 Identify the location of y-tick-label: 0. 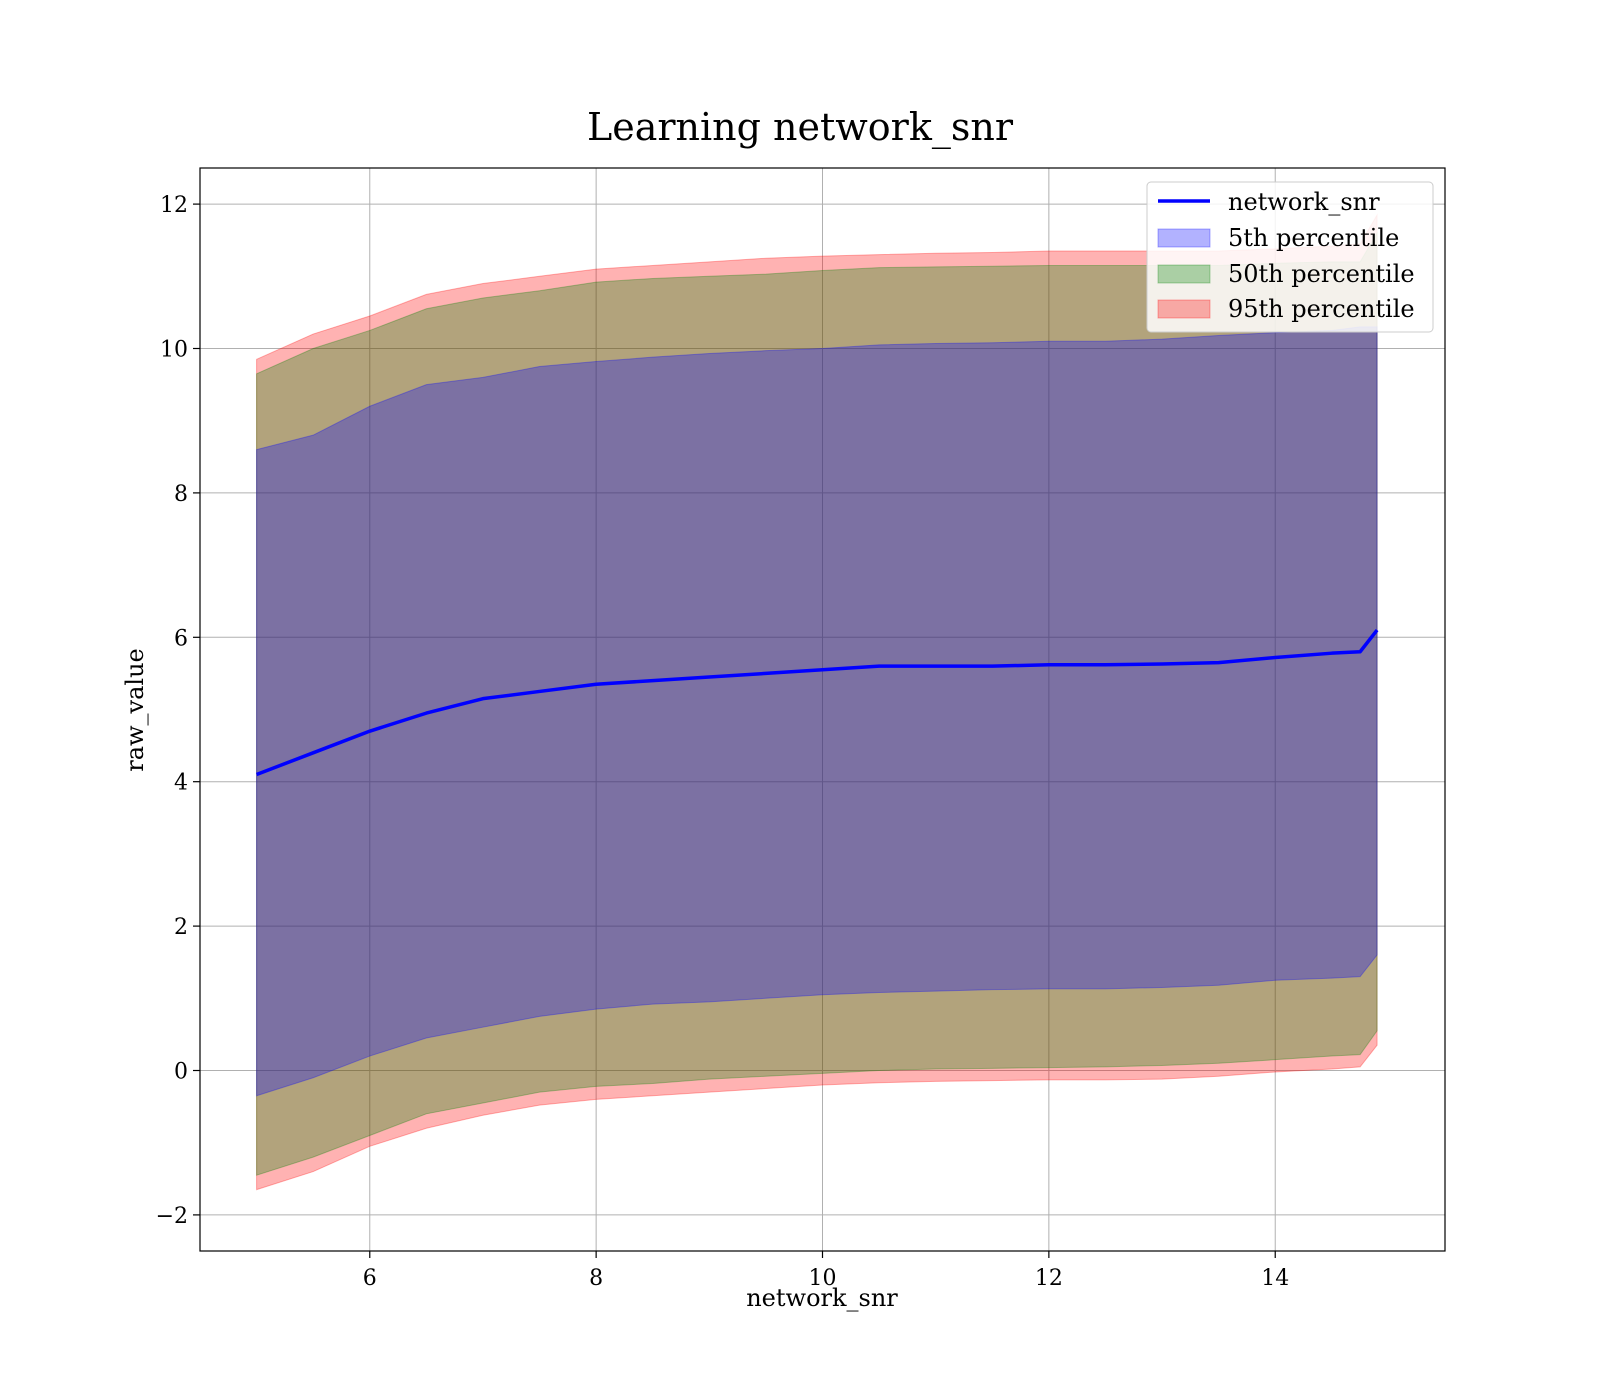
(181, 1072).